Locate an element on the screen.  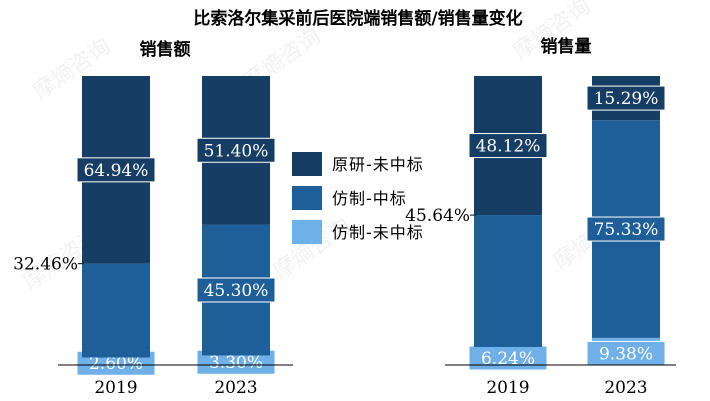
data-label: 75.33% is located at coordinates (626, 230).